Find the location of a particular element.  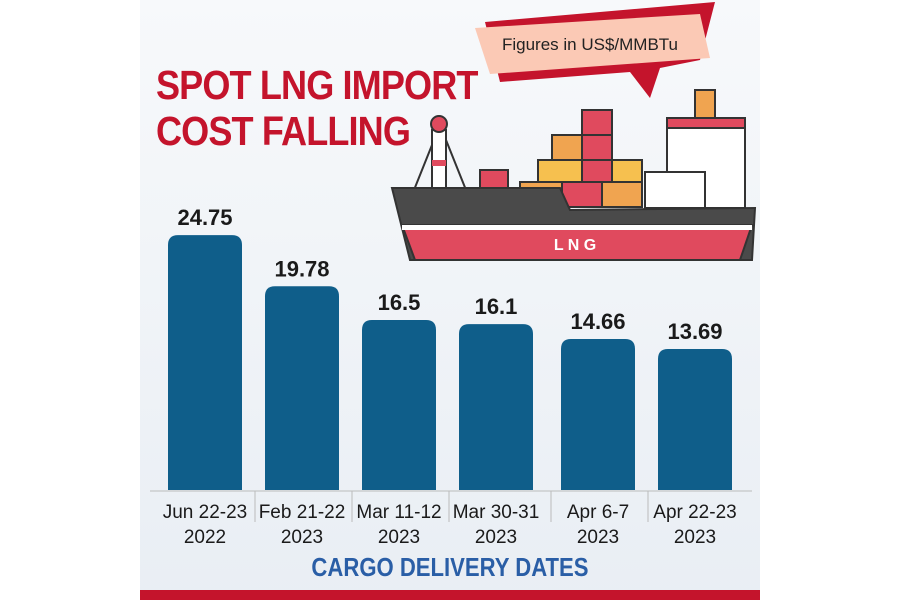

x-axis-title: CARGO DELIVERY DATES is located at coordinates (450, 567).